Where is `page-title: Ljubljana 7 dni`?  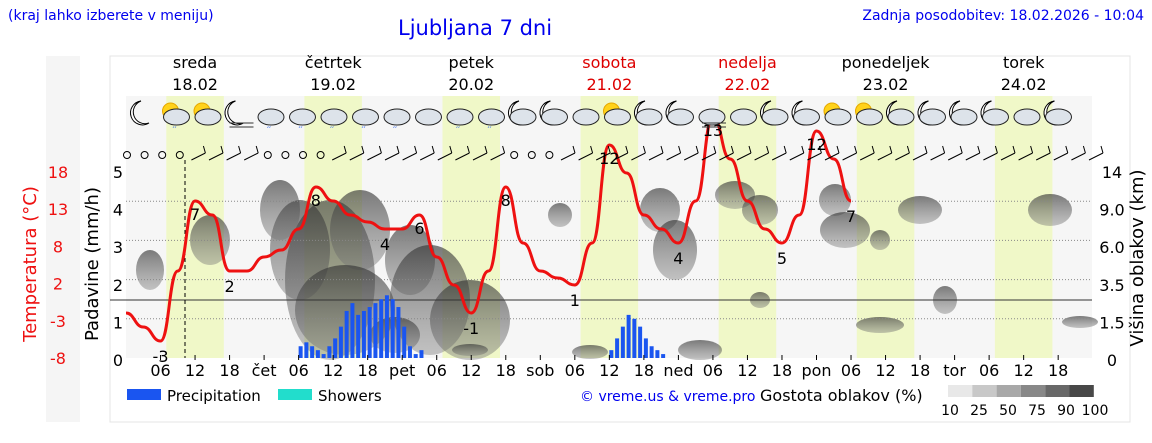
page-title: Ljubljana 7 dni is located at coordinates (475, 28).